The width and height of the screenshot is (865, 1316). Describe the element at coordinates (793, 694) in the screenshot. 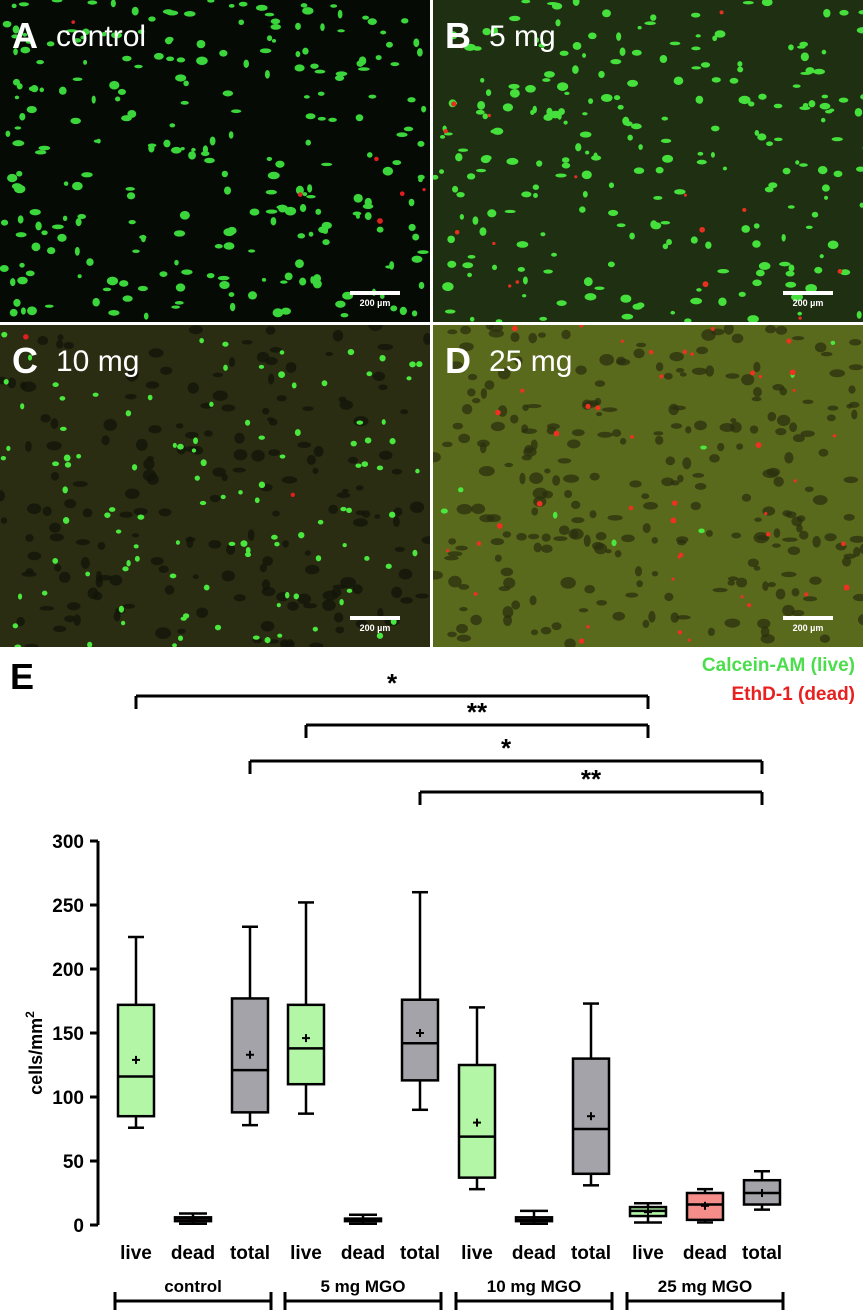

I see `legend-dead: EthD-1 (dead)` at that location.